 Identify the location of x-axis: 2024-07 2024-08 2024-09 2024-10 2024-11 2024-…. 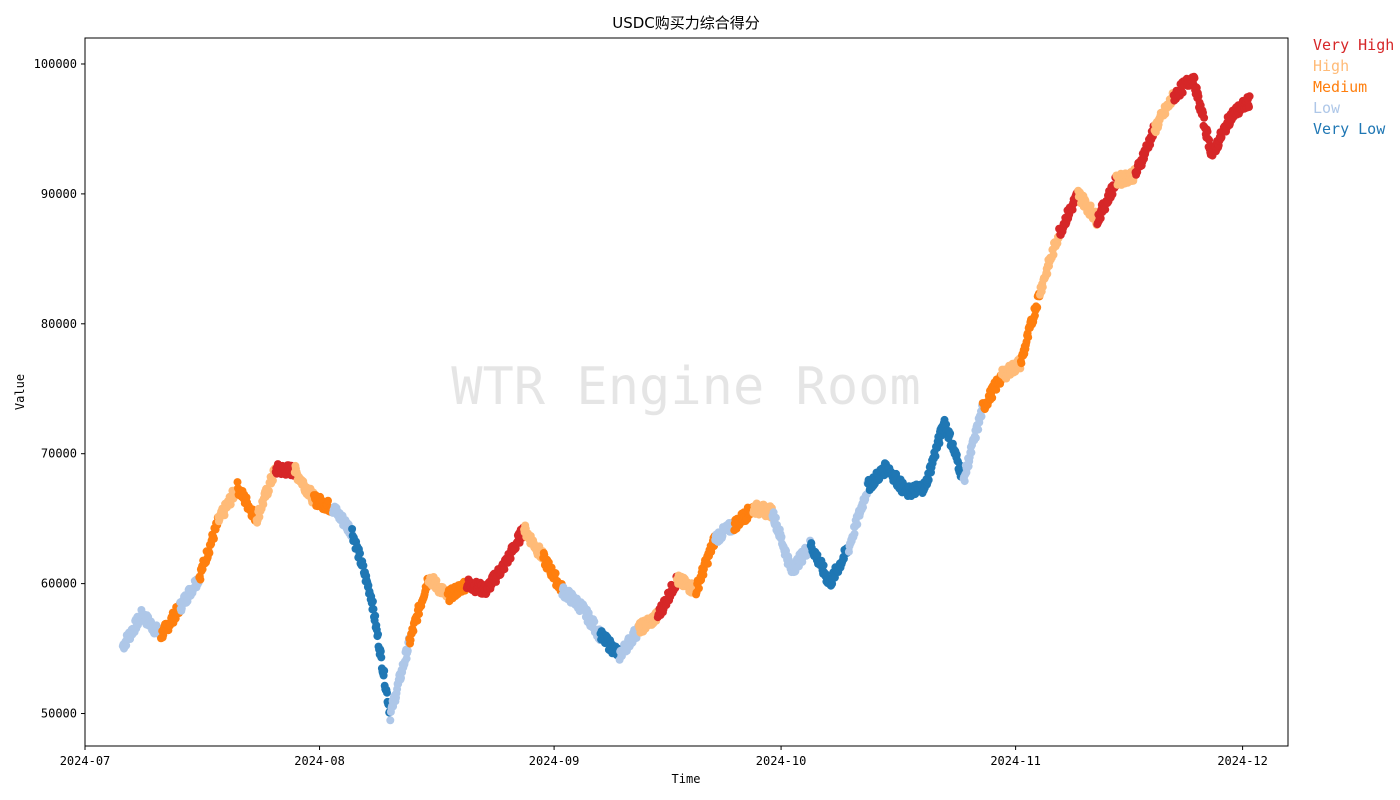
(664, 757).